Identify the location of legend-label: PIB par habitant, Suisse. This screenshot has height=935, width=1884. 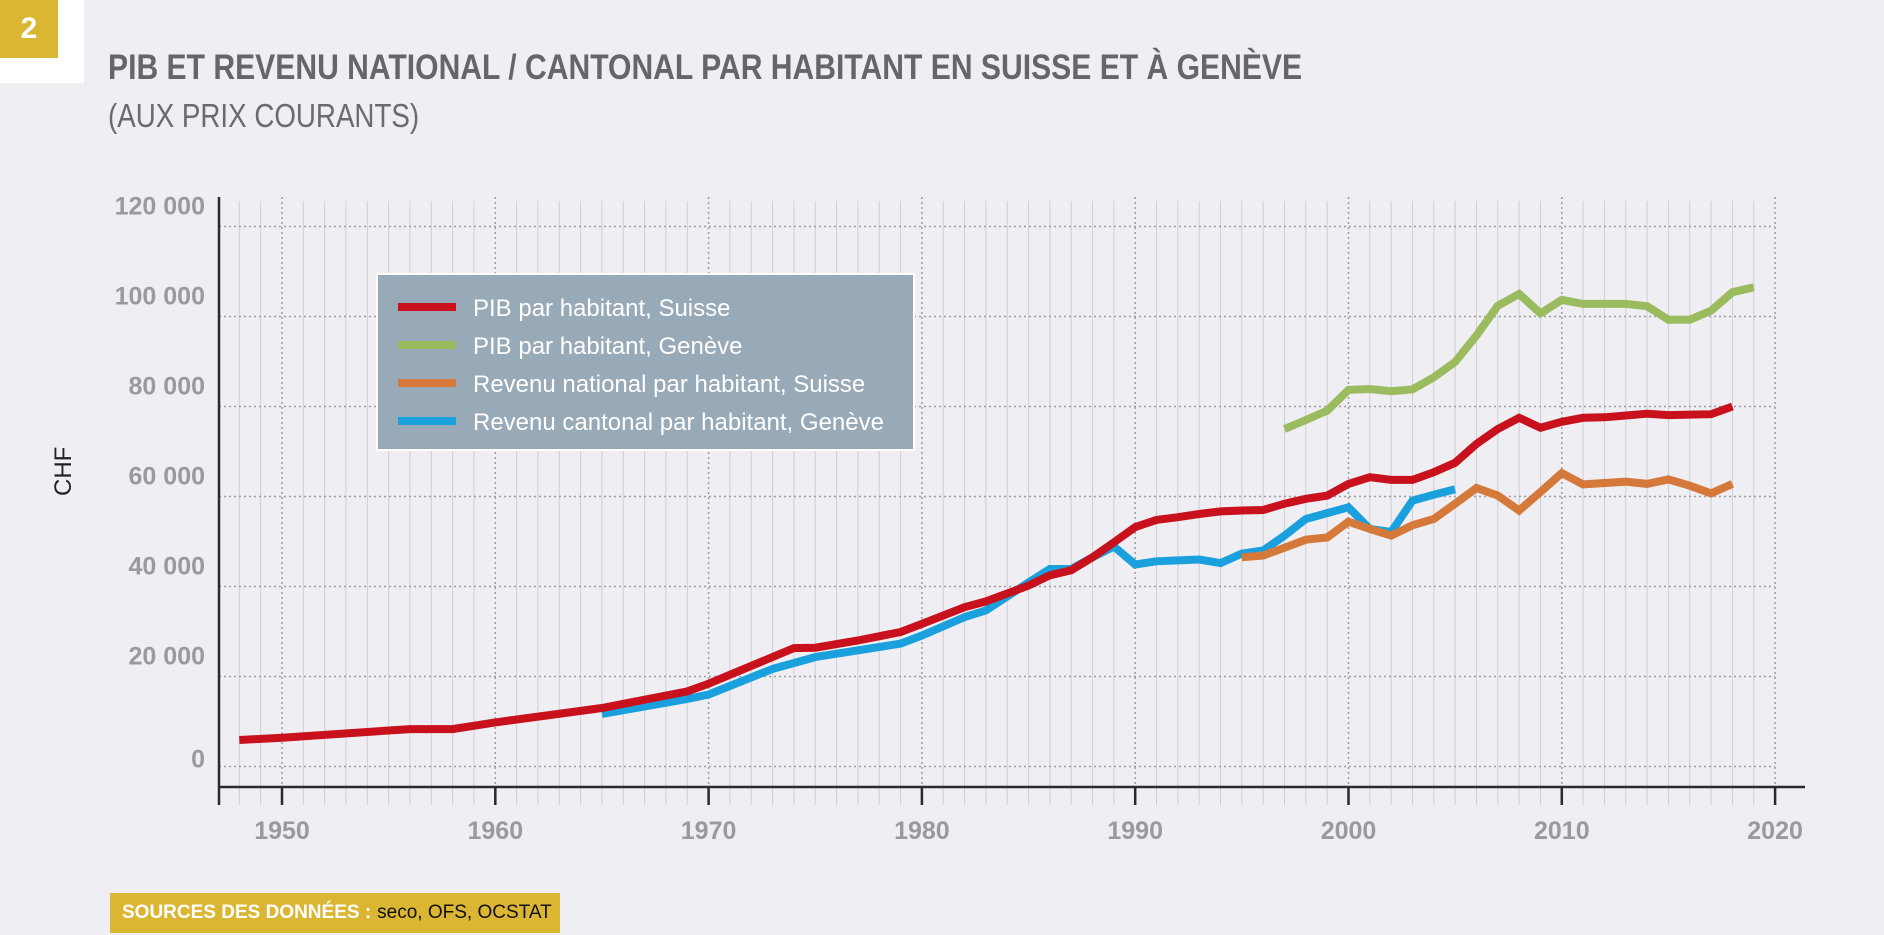
(601, 308).